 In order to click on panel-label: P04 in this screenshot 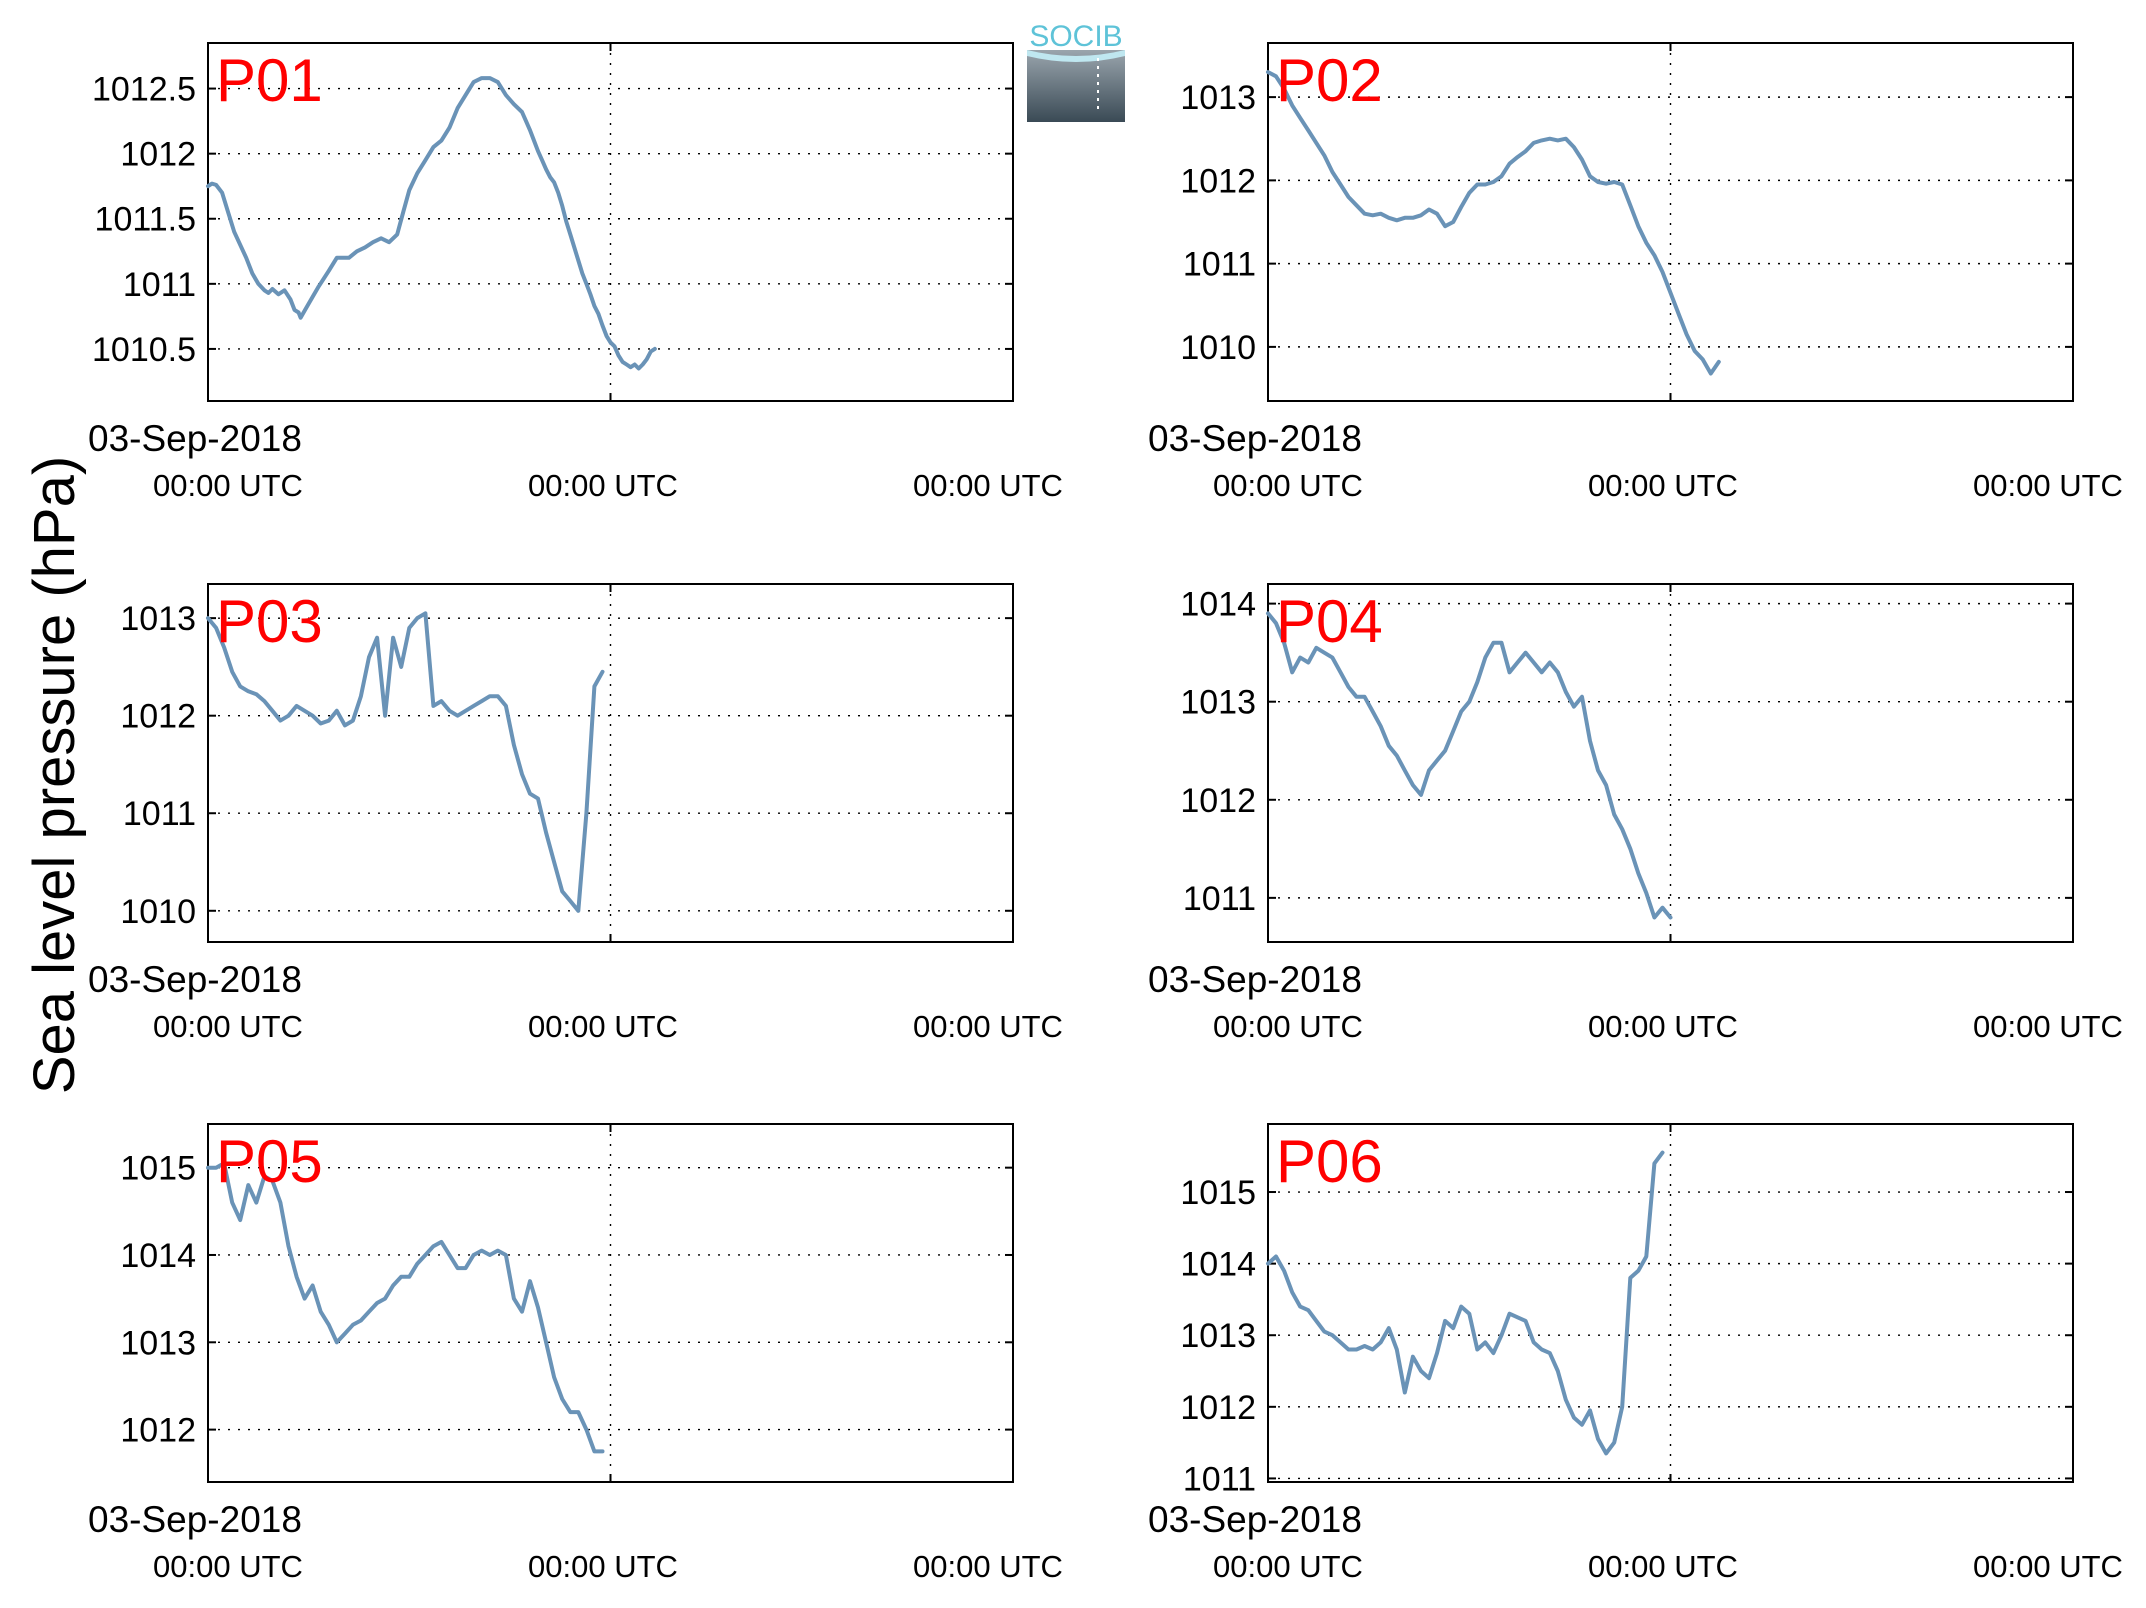, I will do `click(1329, 621)`.